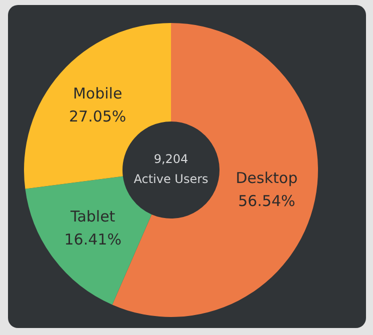 This screenshot has height=335, width=373. Describe the element at coordinates (171, 179) in the screenshot. I see `text: Active Users` at that location.